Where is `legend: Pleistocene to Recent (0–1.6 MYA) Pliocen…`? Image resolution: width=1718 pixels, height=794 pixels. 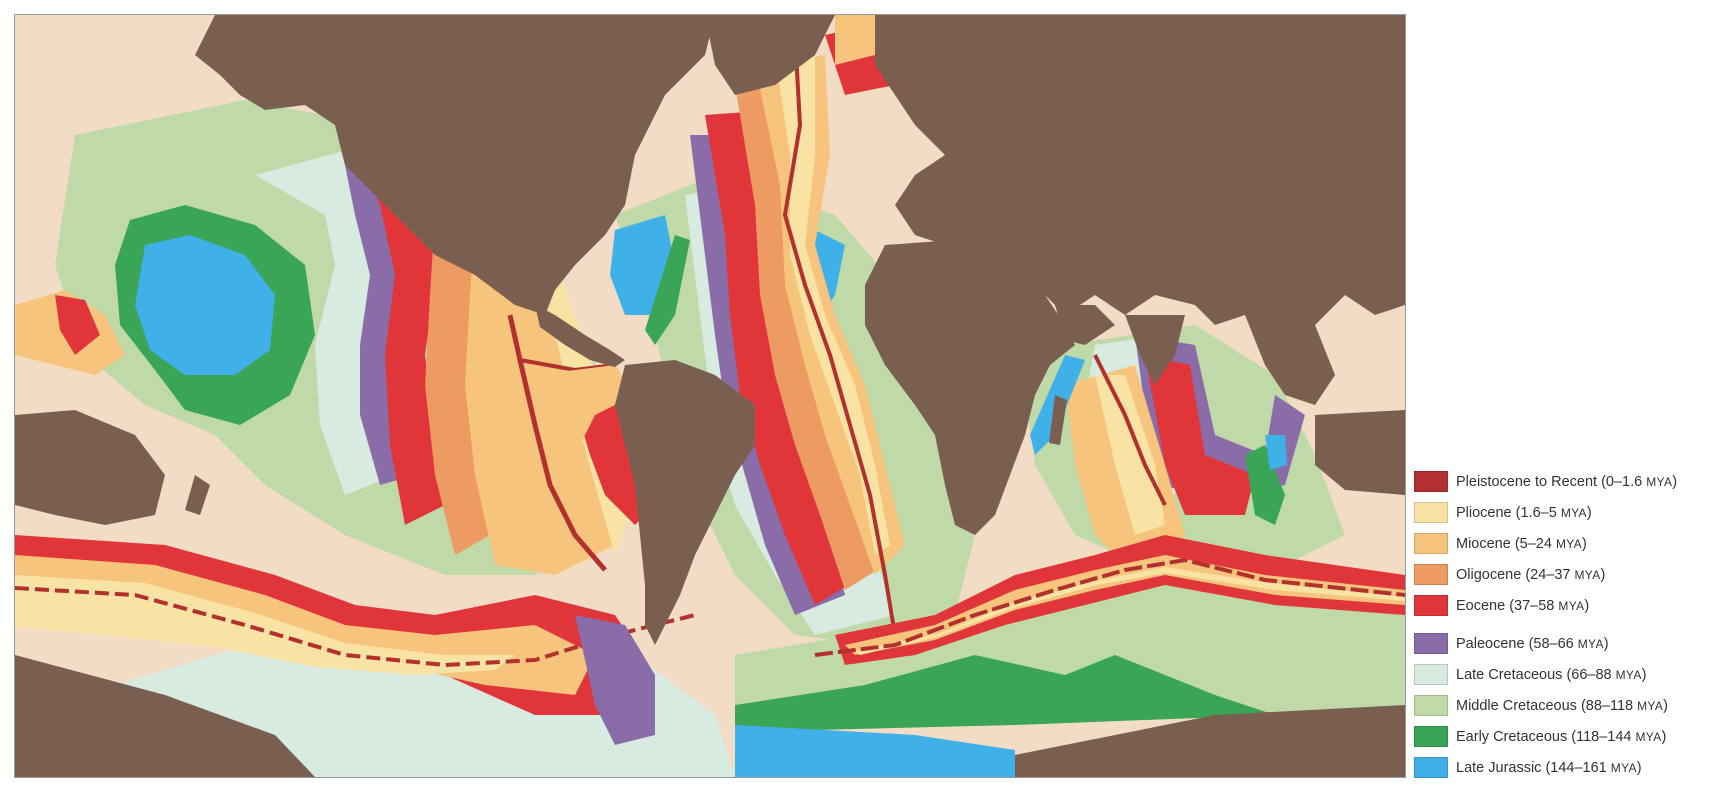 legend: Pleistocene to Recent (0–1.6 MYA) Pliocen… is located at coordinates (1564, 624).